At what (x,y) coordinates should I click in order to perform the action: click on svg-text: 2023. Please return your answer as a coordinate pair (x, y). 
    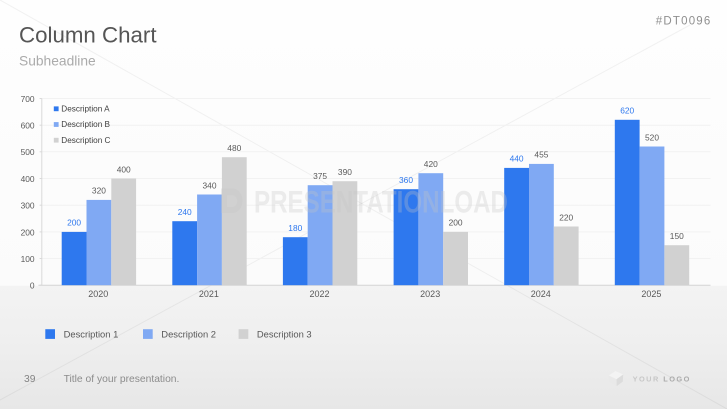
    Looking at the image, I should click on (430, 294).